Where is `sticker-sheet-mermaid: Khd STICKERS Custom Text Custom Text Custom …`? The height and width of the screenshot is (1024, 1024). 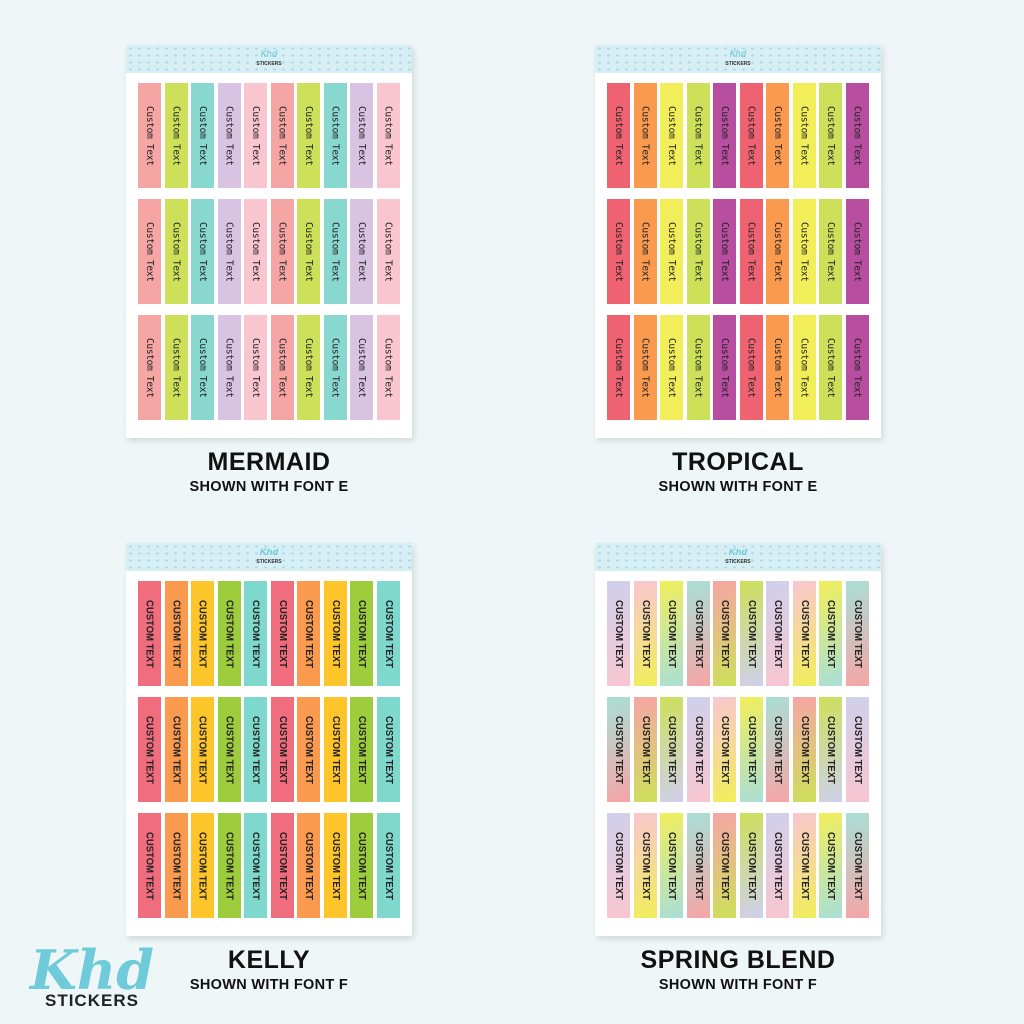 sticker-sheet-mermaid: Khd STICKERS Custom Text Custom Text Custom … is located at coordinates (269, 241).